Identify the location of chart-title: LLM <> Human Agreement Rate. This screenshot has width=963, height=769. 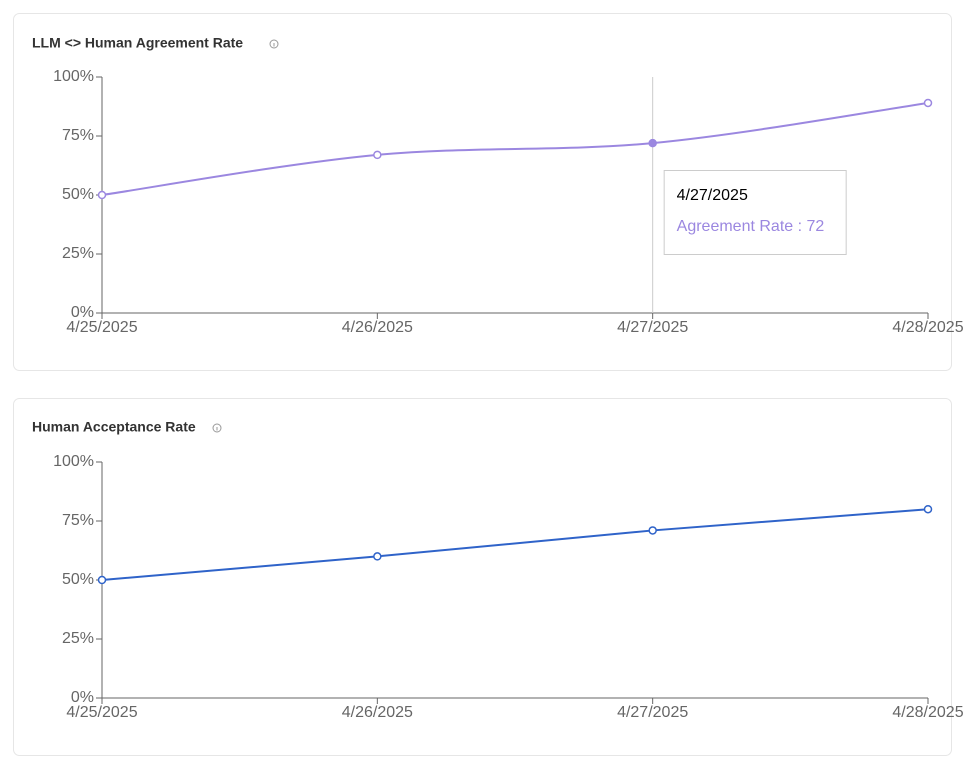
(137, 43).